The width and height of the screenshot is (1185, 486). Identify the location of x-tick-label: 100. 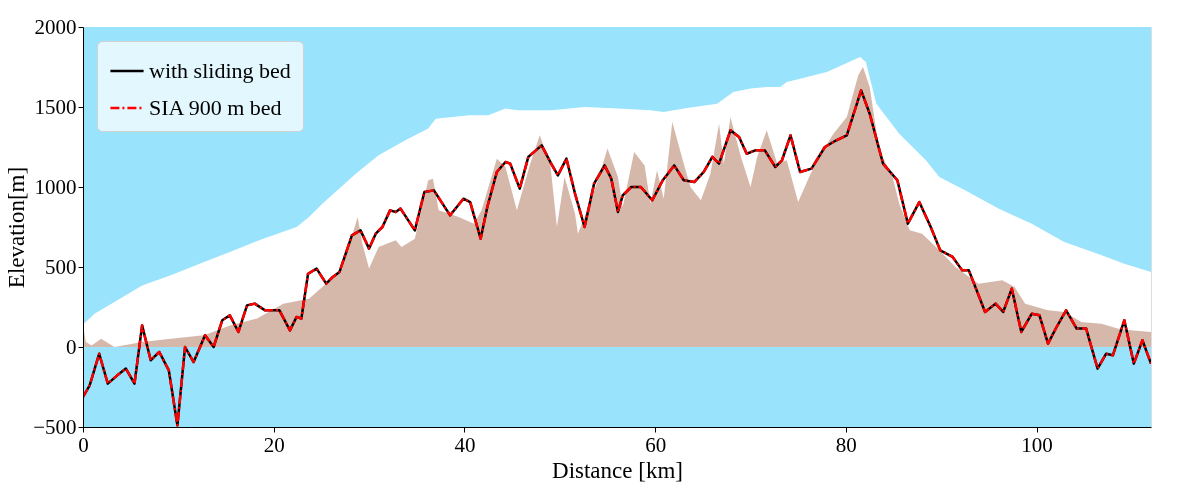
(1037, 444).